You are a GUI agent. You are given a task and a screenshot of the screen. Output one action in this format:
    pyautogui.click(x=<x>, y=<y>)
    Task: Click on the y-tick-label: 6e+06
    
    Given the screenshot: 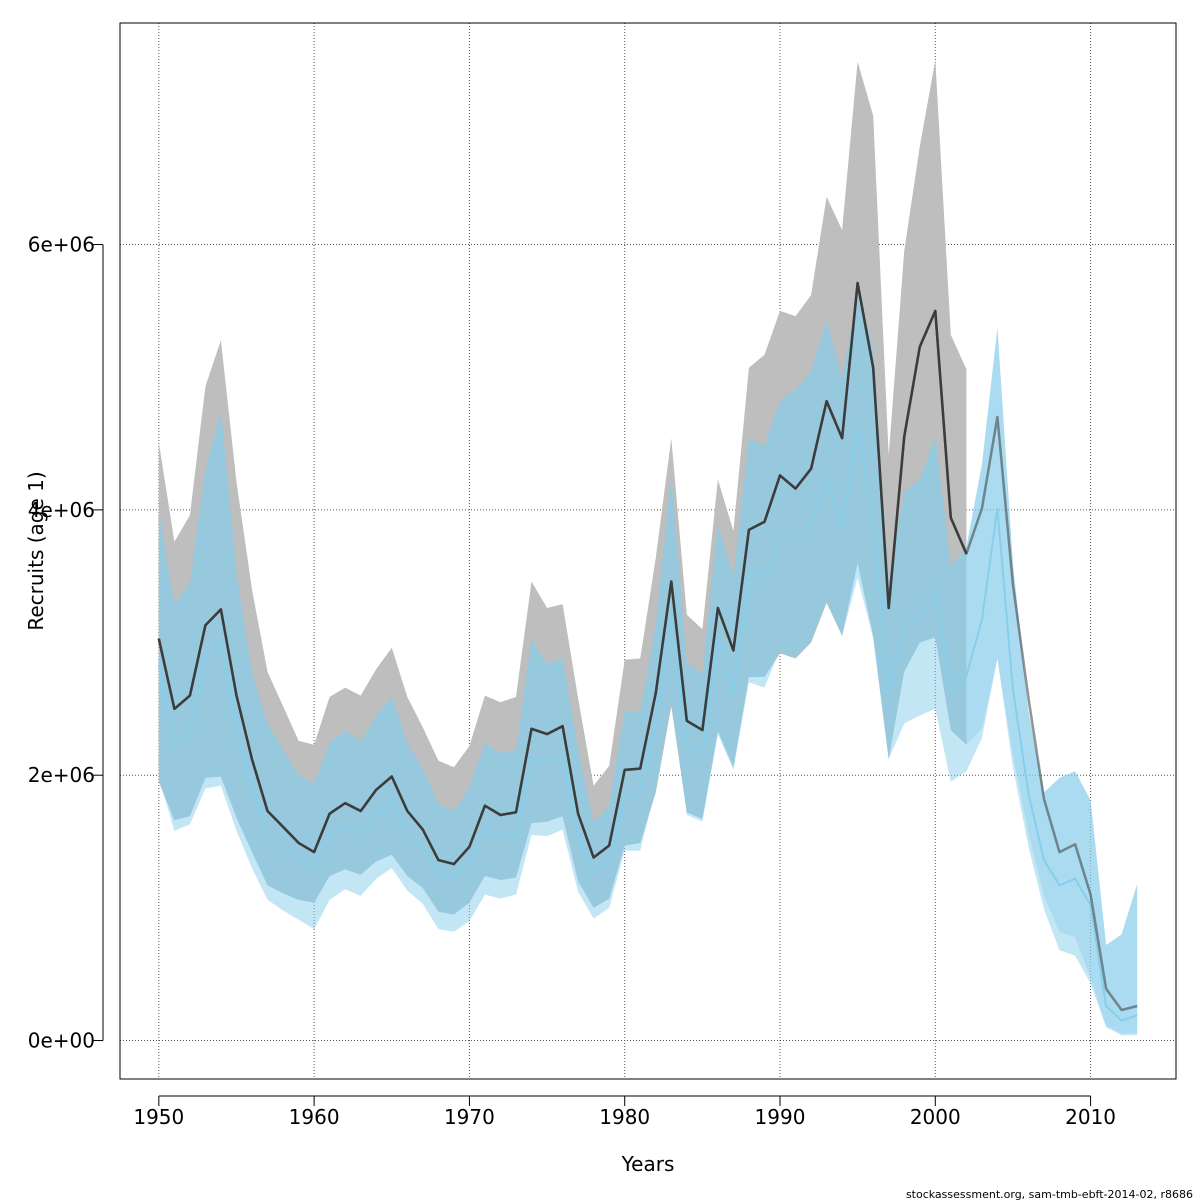 What is the action you would take?
    pyautogui.click(x=61, y=245)
    